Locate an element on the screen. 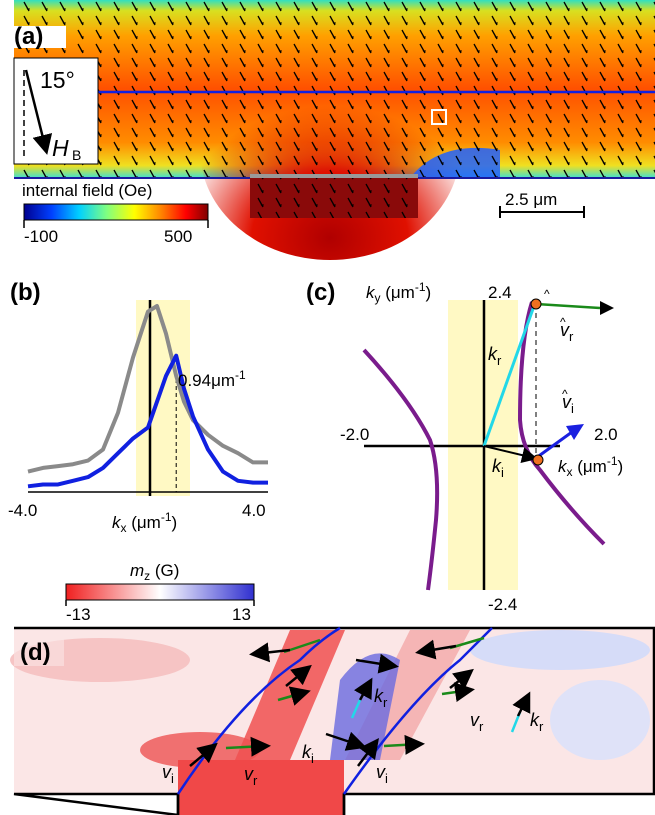 This screenshot has width=655, height=815. field-symbol-sub: B is located at coordinates (76, 155).